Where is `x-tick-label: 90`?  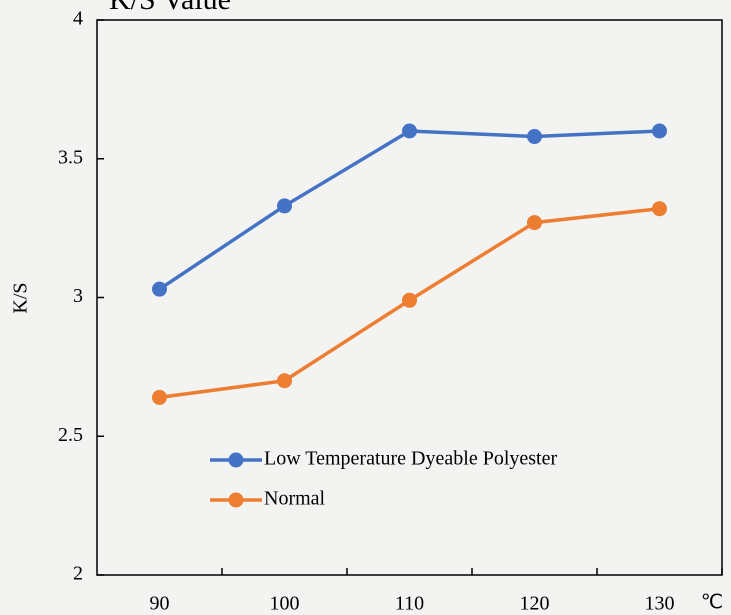
x-tick-label: 90 is located at coordinates (160, 604).